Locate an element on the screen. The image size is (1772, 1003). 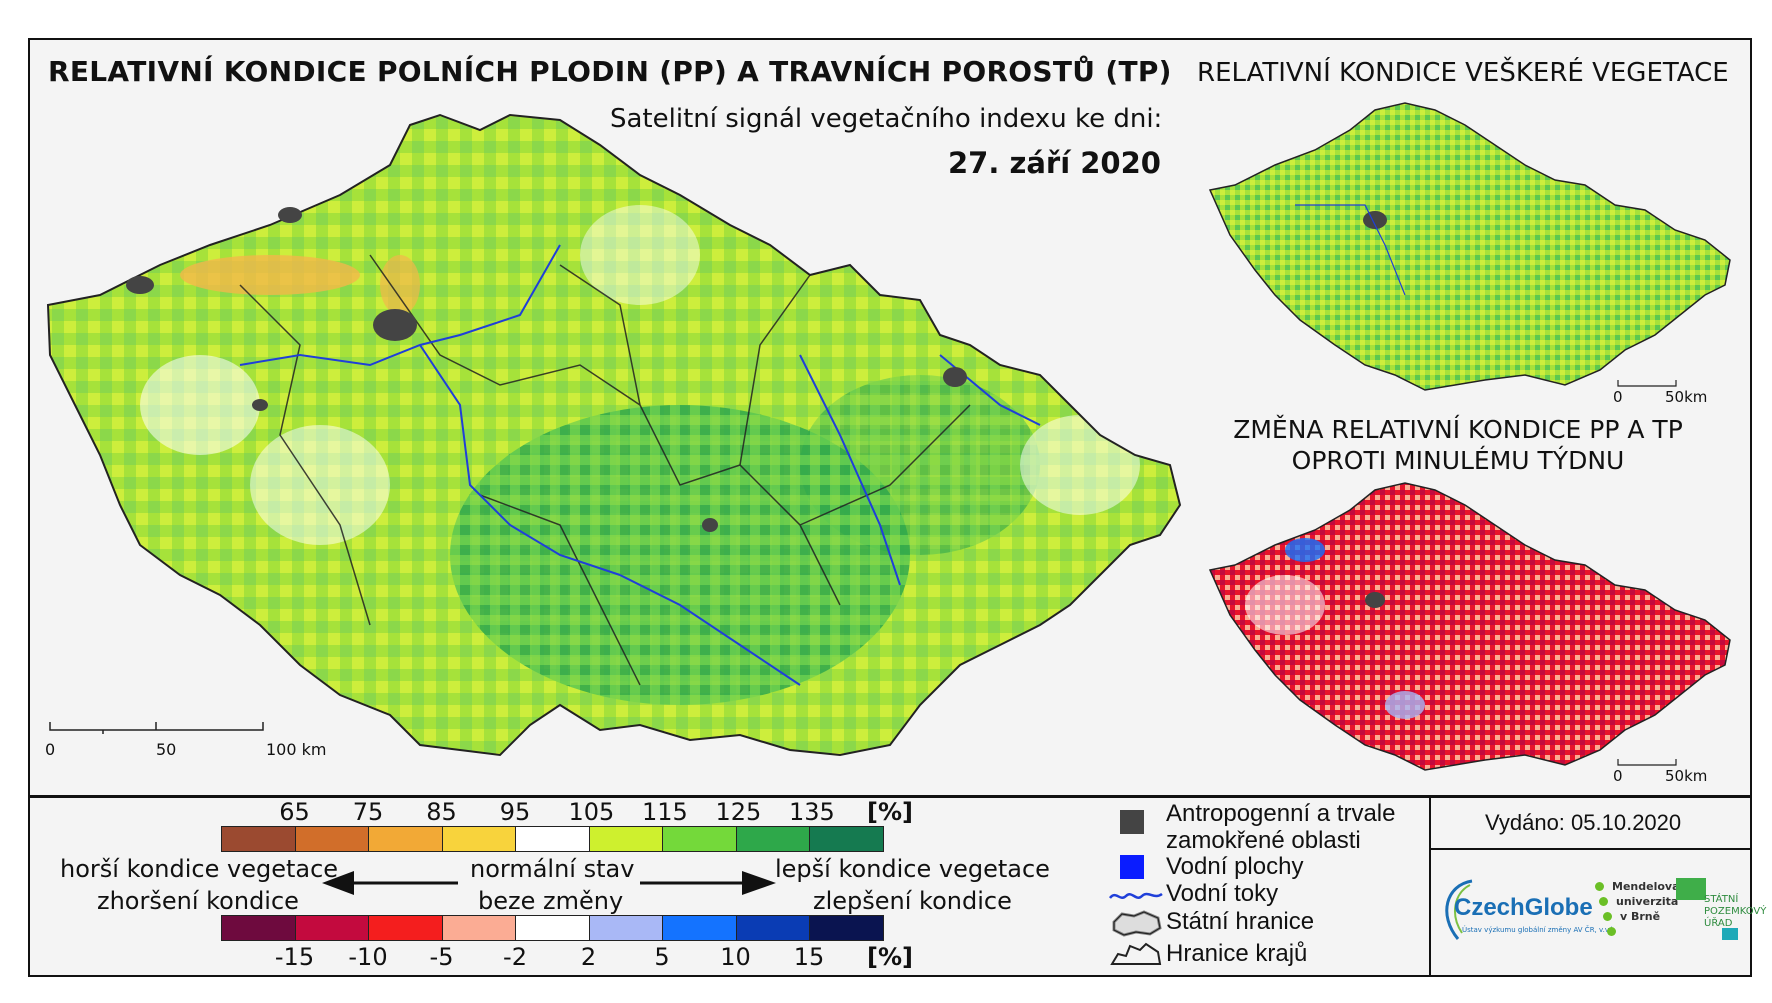
issued-divider-v is located at coordinates (1430, 886).